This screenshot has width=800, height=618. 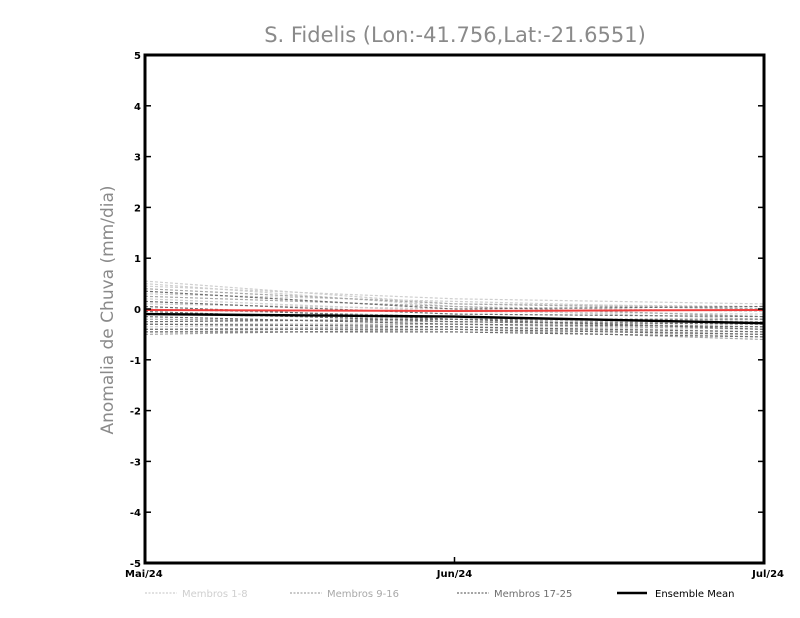 I want to click on y-tick-label: 3, so click(x=137, y=158).